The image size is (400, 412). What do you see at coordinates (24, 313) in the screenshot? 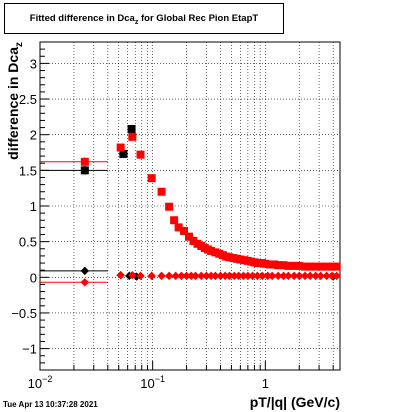
I see `y-tick-label: −0.5` at bounding box center [24, 313].